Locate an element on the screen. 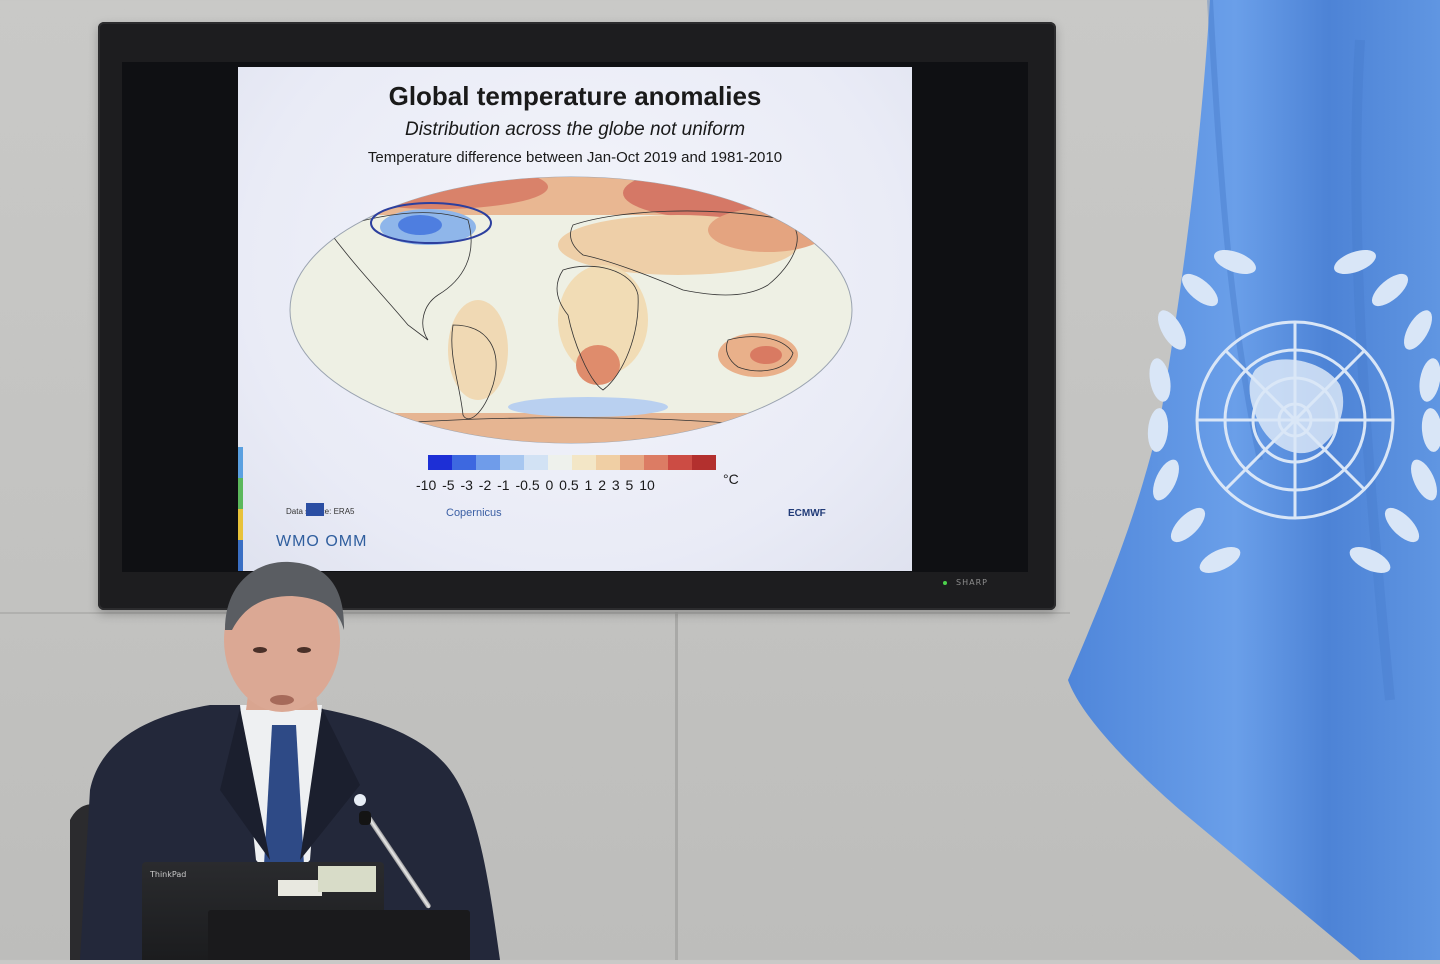 This screenshot has height=964, width=1440. legend-unit: °C is located at coordinates (731, 479).